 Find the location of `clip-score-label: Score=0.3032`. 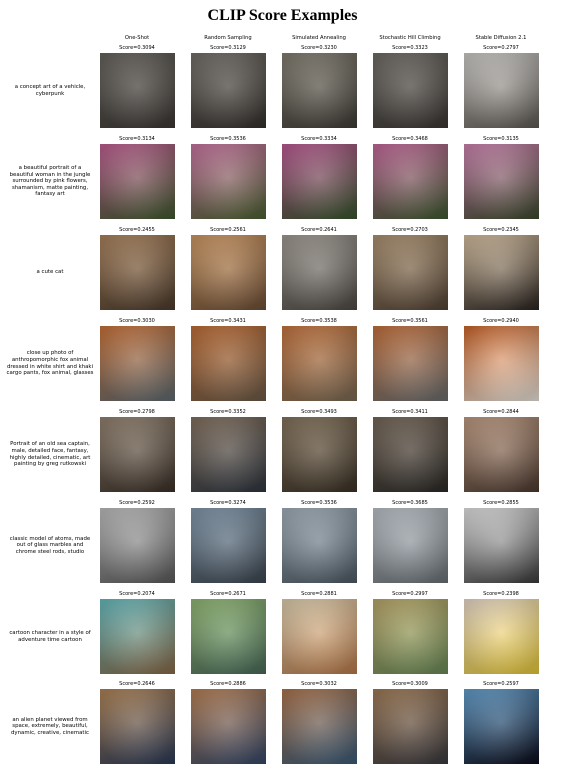

clip-score-label: Score=0.3032 is located at coordinates (319, 684).